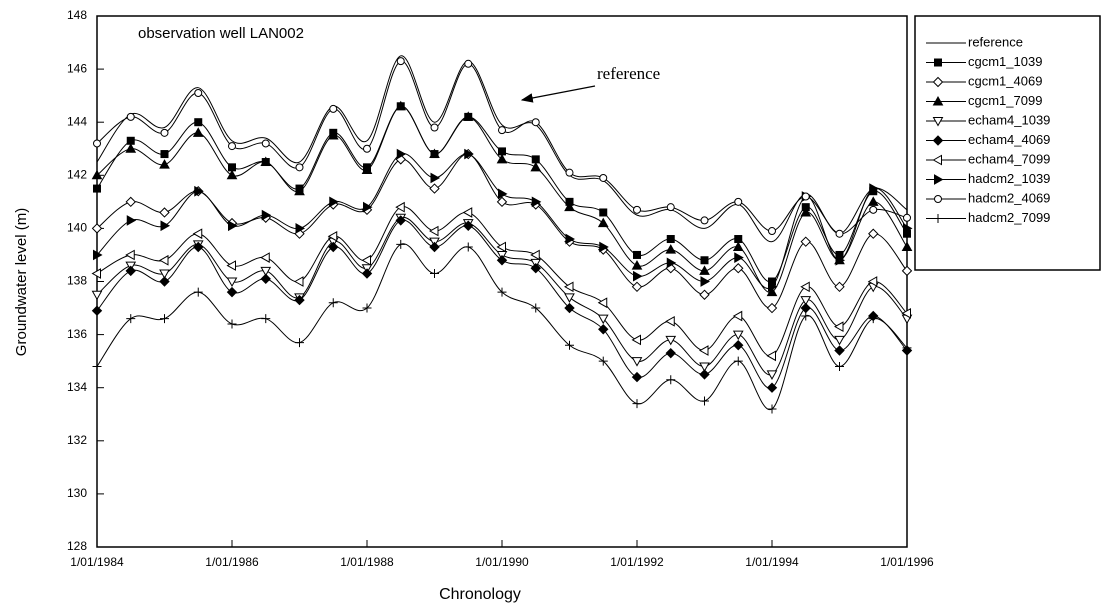 This screenshot has height=612, width=1104. What do you see at coordinates (628, 73) in the screenshot?
I see `annotation: reference` at bounding box center [628, 73].